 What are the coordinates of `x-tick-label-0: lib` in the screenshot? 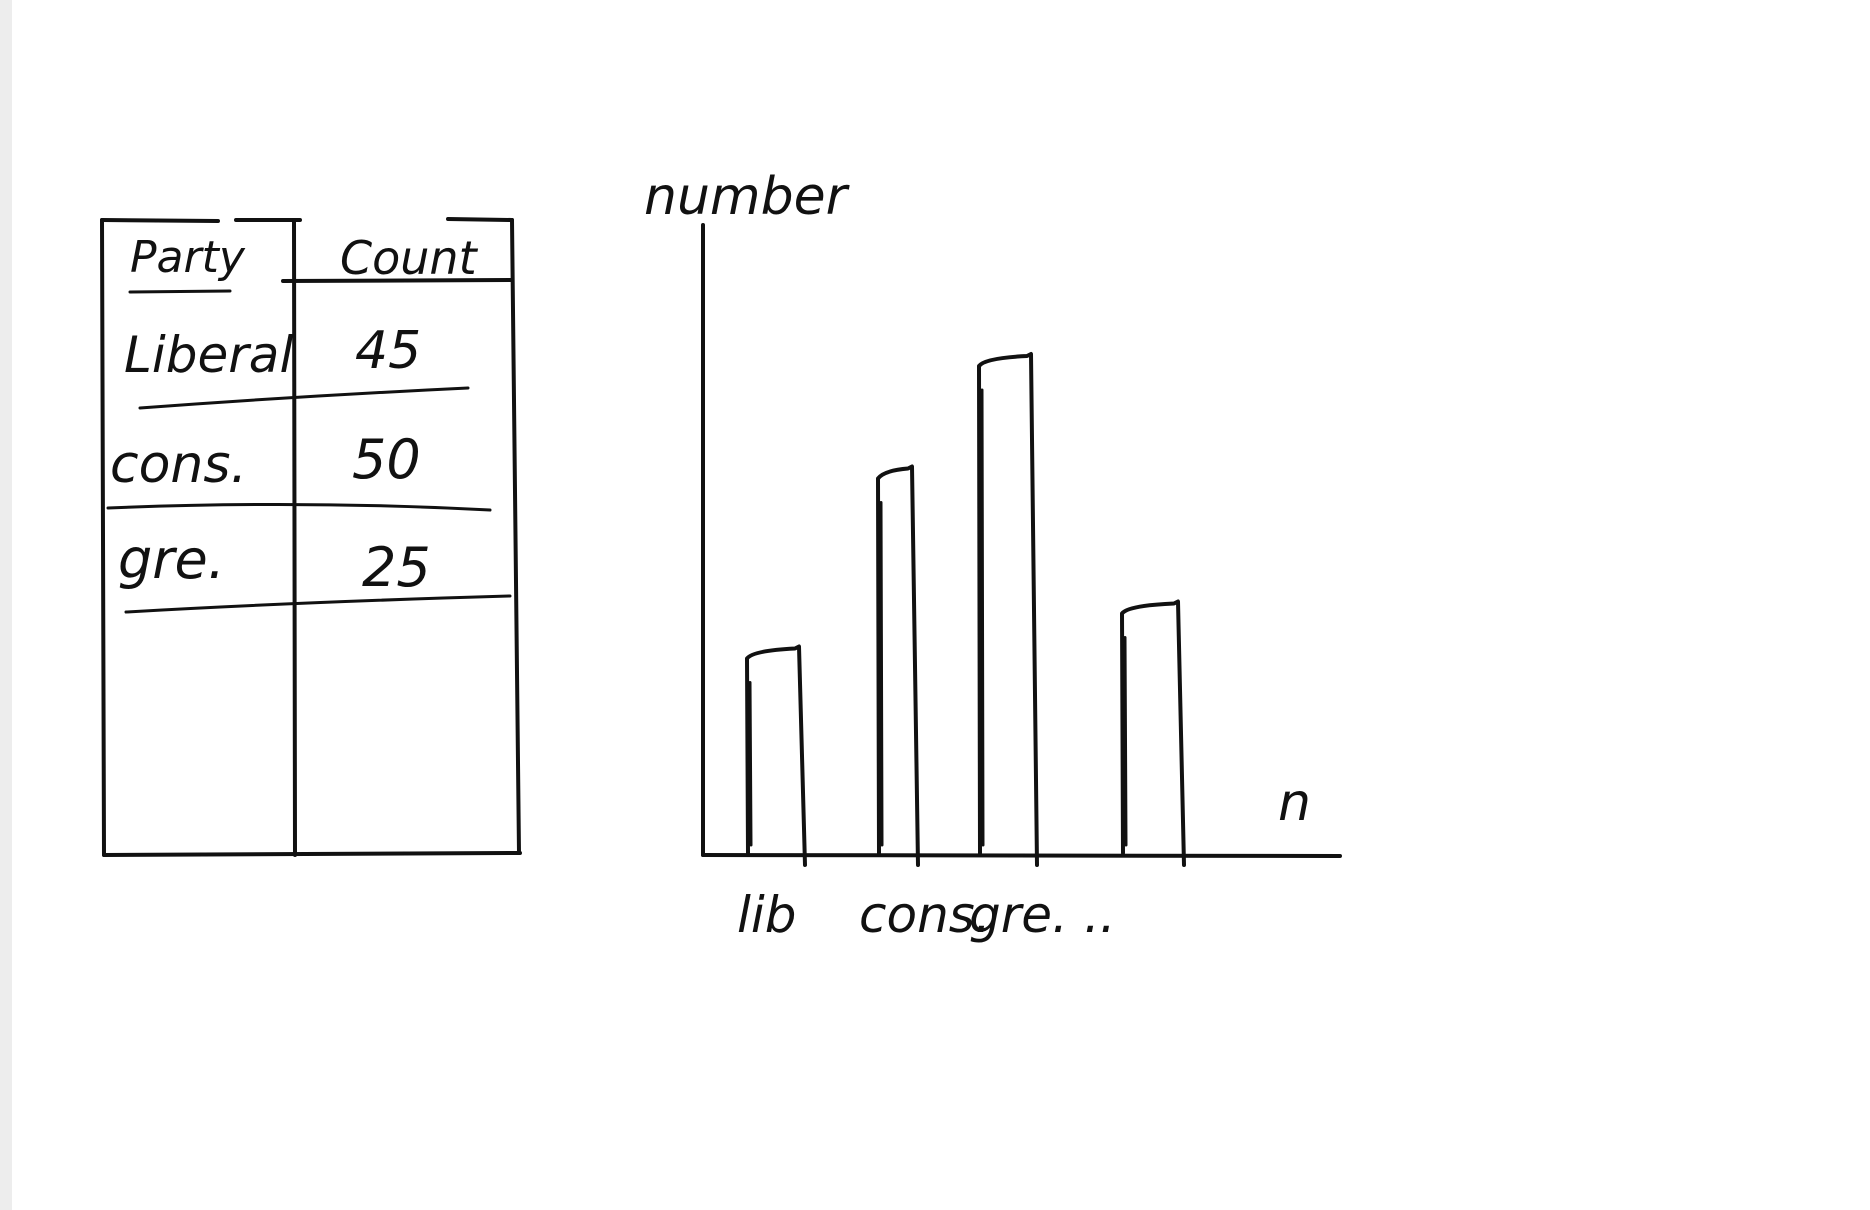 It's located at (767, 915).